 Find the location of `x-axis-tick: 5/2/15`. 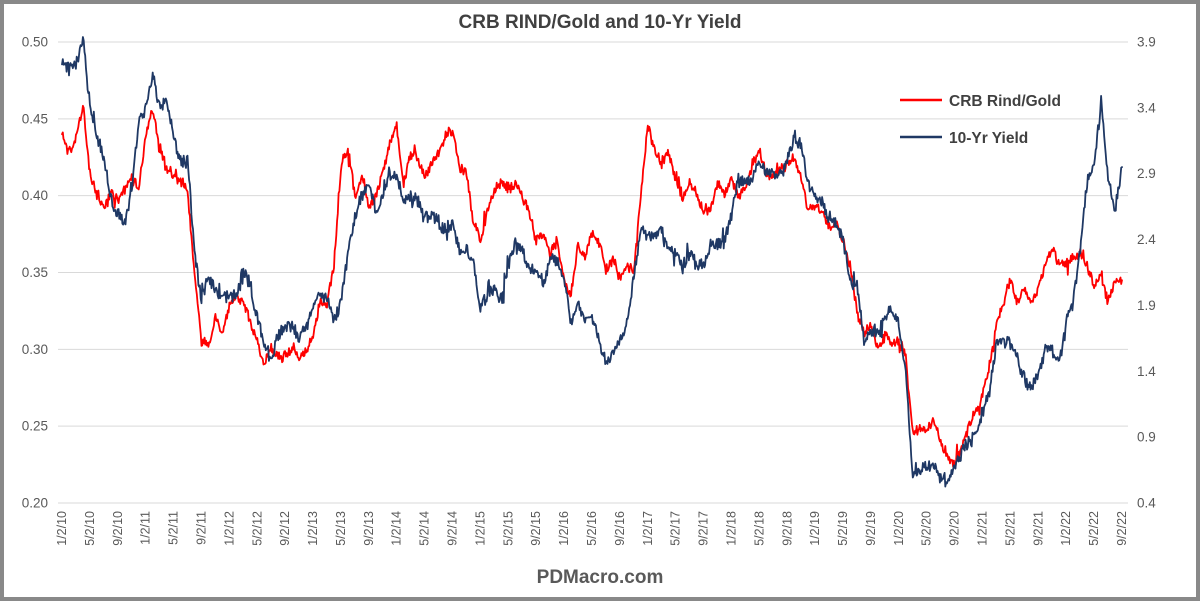

x-axis-tick: 5/2/15 is located at coordinates (508, 528).